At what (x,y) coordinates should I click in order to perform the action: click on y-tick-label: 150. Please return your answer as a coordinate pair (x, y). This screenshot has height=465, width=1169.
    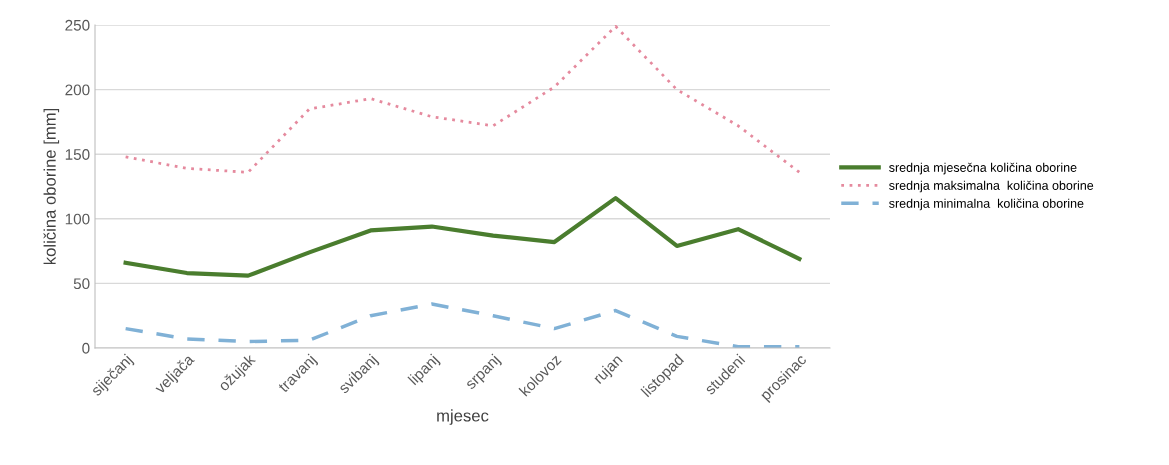
    Looking at the image, I should click on (77, 154).